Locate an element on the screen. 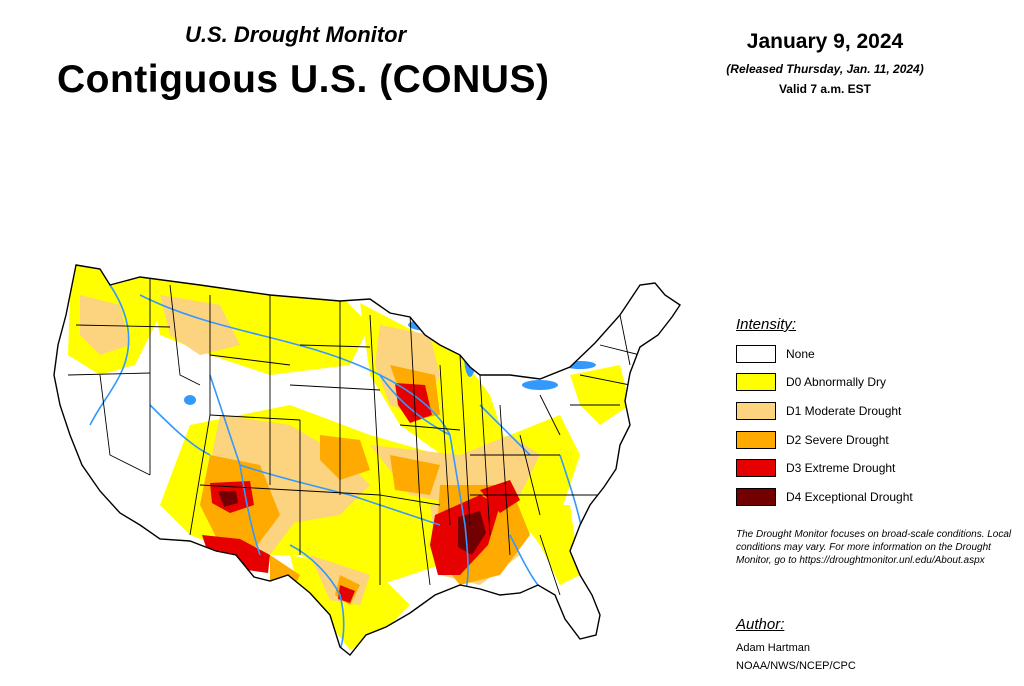 The height and width of the screenshot is (686, 1024). author-organization: NOAA/NWS/NCEP/CPC is located at coordinates (796, 666).